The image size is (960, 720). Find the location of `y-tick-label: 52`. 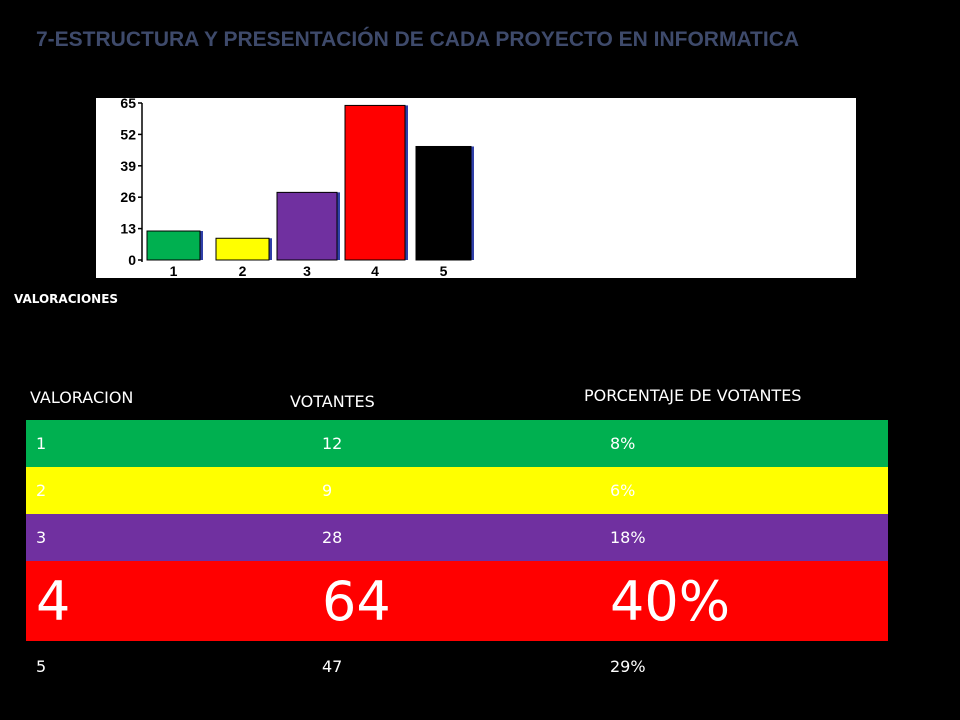

y-tick-label: 52 is located at coordinates (128, 134).